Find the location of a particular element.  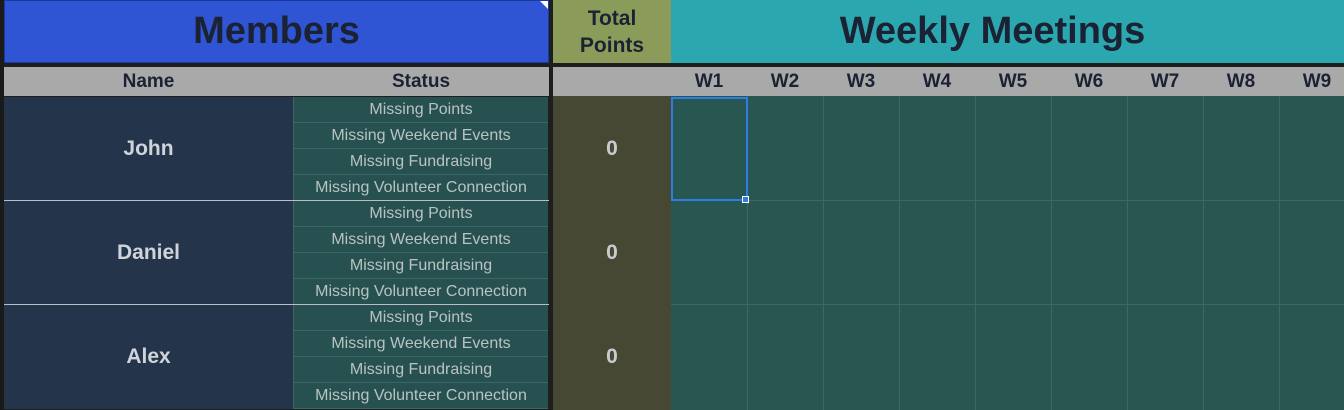

week-header-w3: W3 is located at coordinates (861, 81).